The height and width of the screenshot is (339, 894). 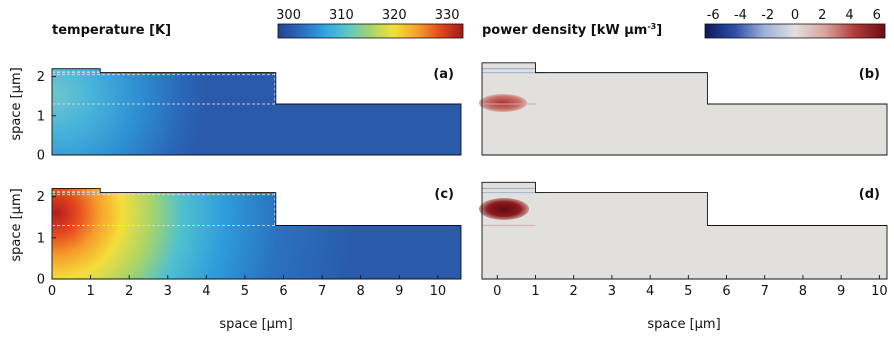 What do you see at coordinates (443, 74) in the screenshot?
I see `panel-a-label: (a)` at bounding box center [443, 74].